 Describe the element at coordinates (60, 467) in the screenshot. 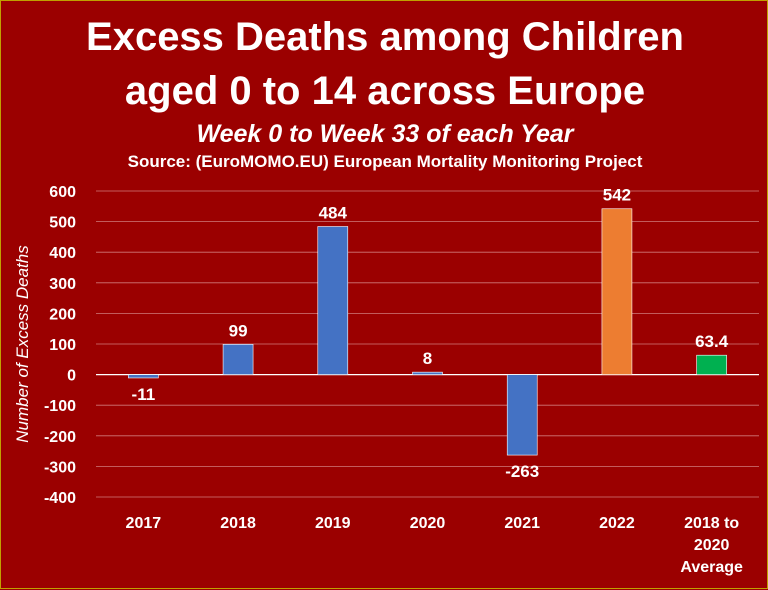

I see `y-tick-label: -300` at that location.